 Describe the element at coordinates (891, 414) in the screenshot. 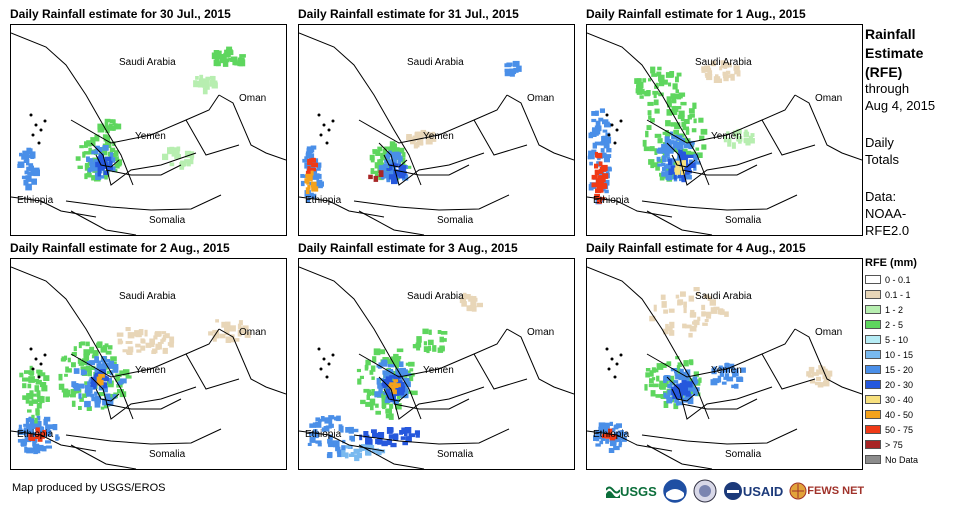

I see `legend-item: 40 - 50` at that location.